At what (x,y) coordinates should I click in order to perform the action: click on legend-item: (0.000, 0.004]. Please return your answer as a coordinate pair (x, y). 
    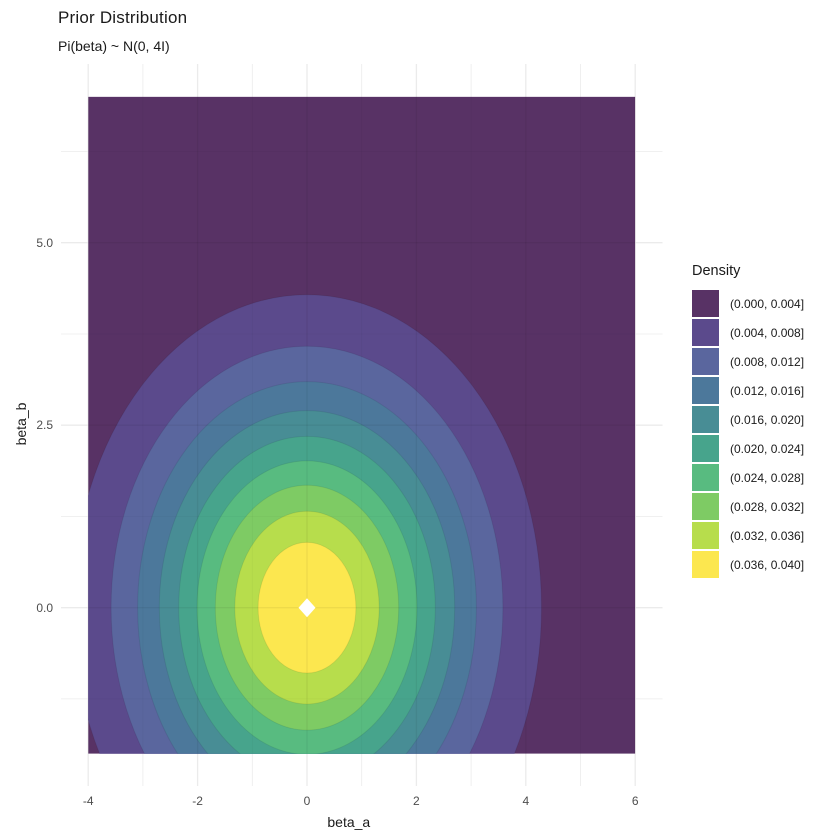
    Looking at the image, I should click on (748, 303).